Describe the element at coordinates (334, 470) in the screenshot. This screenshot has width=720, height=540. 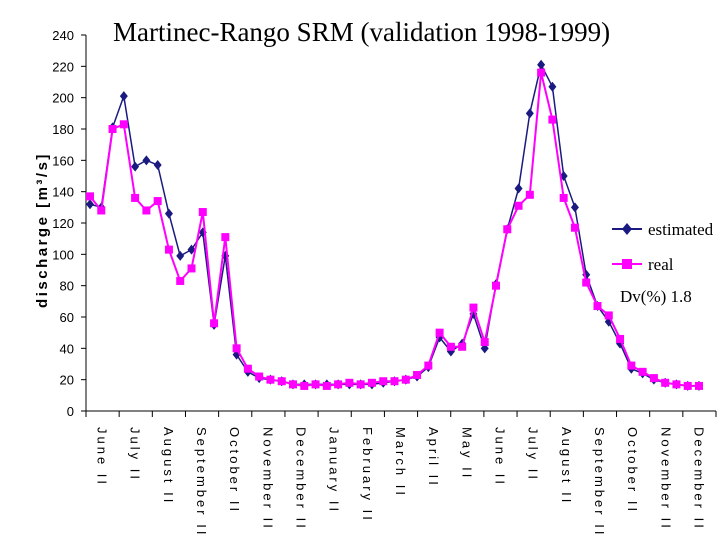
I see `x-tick-label: January II` at that location.